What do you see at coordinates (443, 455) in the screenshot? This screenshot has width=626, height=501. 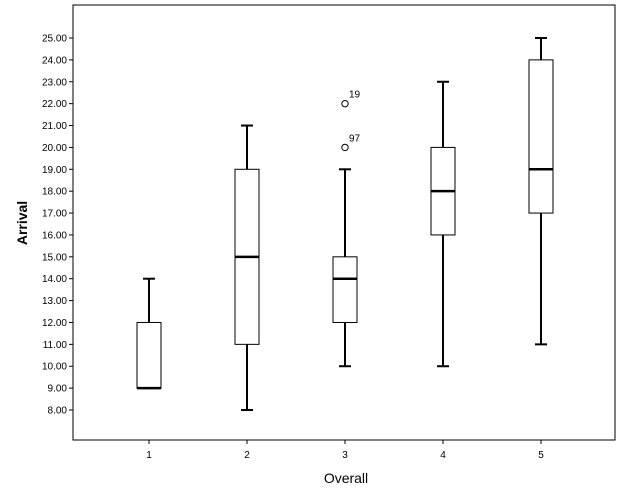 I see `x-tick-label: 4` at bounding box center [443, 455].